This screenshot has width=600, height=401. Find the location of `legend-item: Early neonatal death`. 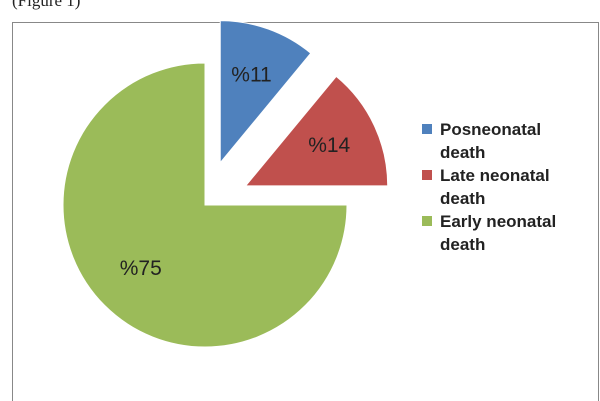

legend-item: Early neonatal death is located at coordinates (505, 233).